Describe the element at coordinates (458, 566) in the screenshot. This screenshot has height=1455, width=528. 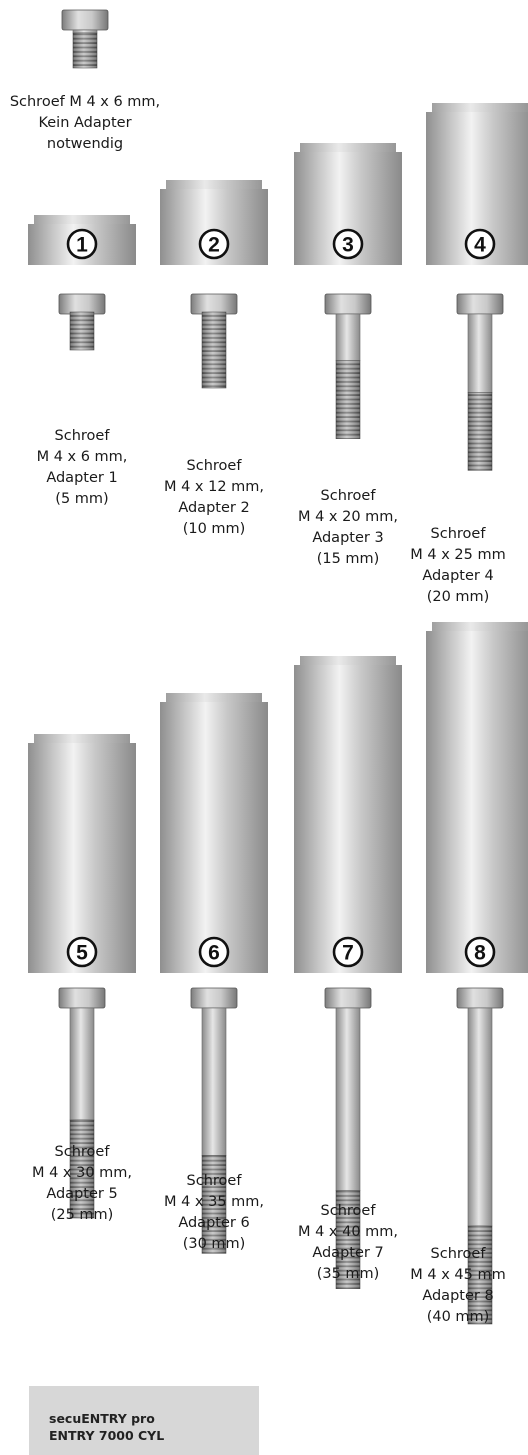
I see `screw-caption-4: Schroef M 4 x 25 mm Adapter 4 (20 mm)` at that location.